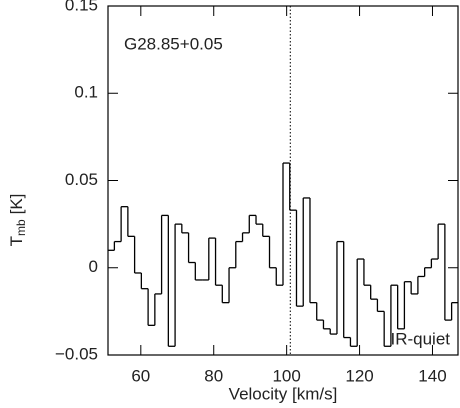 This screenshot has width=460, height=408. What do you see at coordinates (173, 43) in the screenshot?
I see `source-label: G28.85+0.05` at bounding box center [173, 43].